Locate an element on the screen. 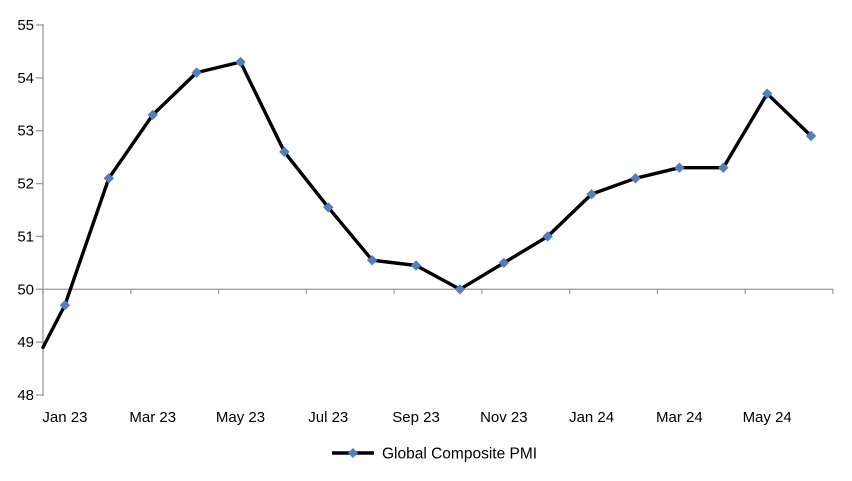  y-tick-label: 55 is located at coordinates (25, 25).